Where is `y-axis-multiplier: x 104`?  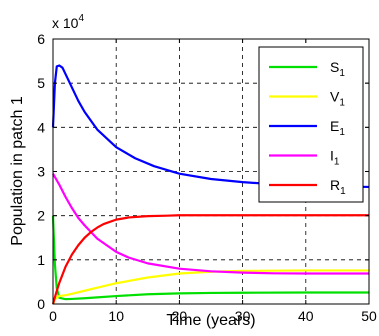 y-axis-multiplier: x 104 is located at coordinates (68, 22).